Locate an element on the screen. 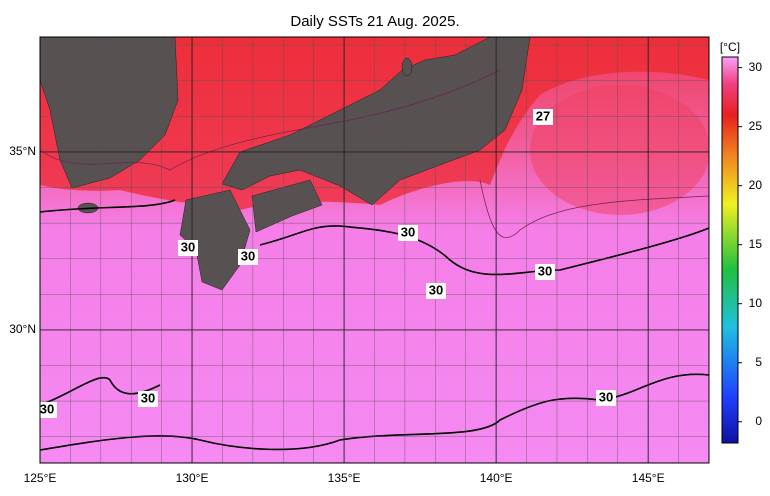 The width and height of the screenshot is (770, 496). x-tick-label: 140°E is located at coordinates (496, 478).